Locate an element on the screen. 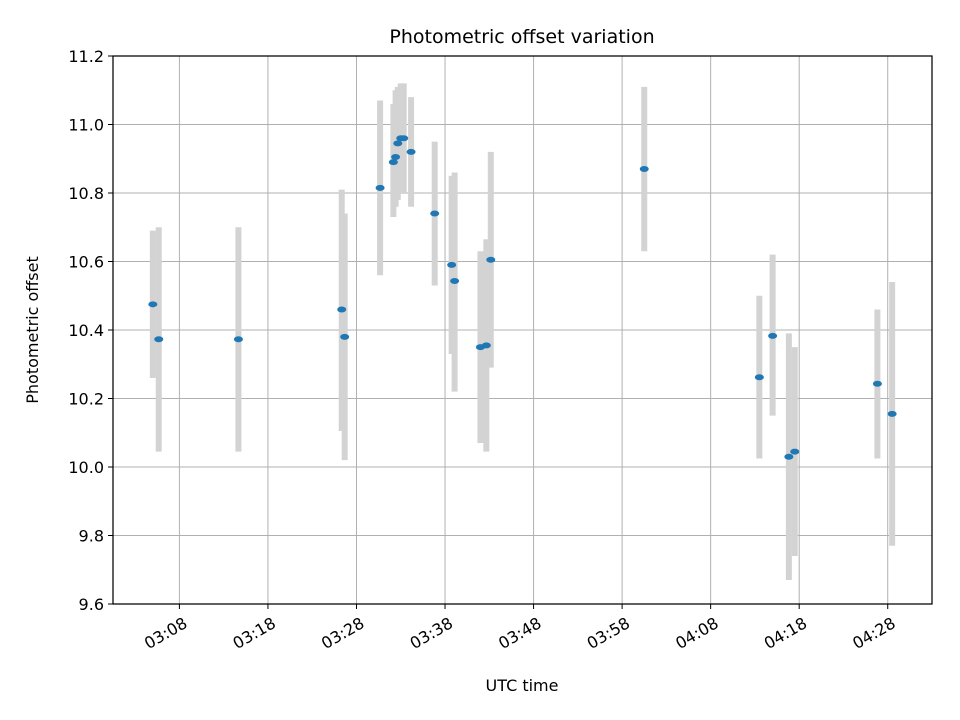 The image size is (960, 720). chart-title: Photometric offset variation is located at coordinates (521, 37).